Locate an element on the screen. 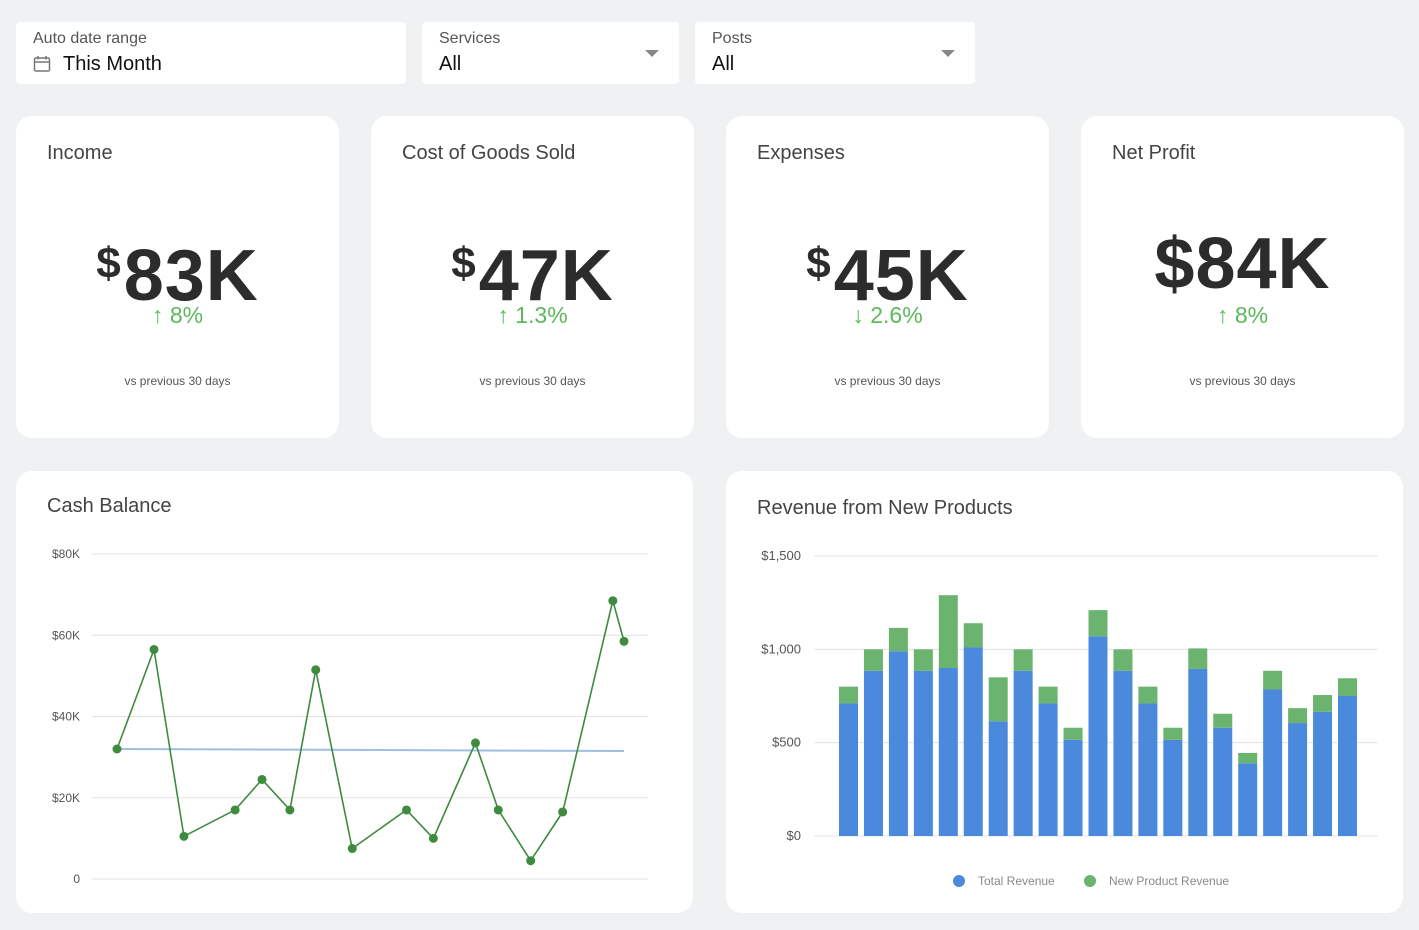  kpi-value: $47K is located at coordinates (532, 270).